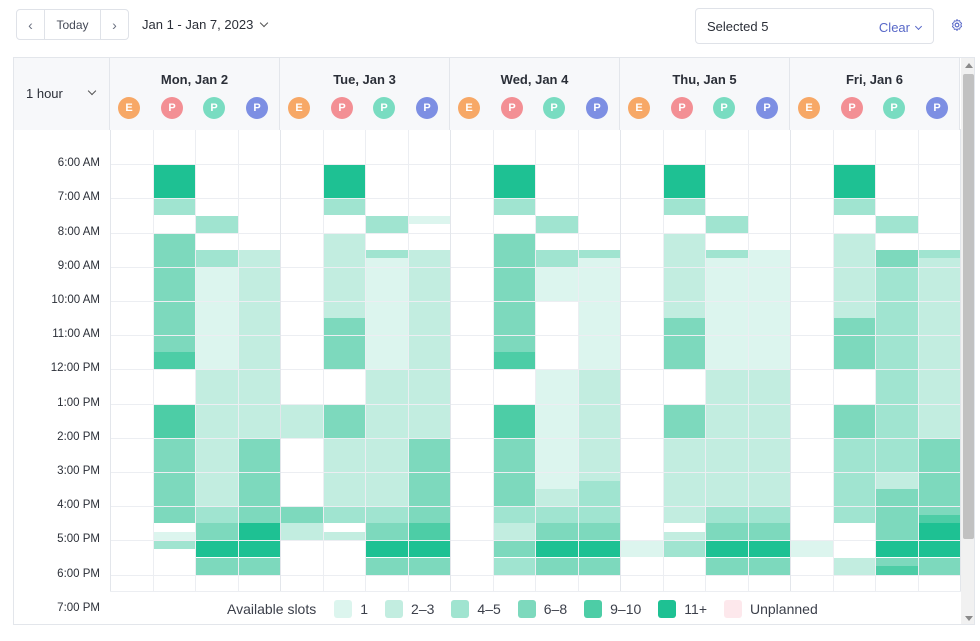 The image size is (980, 641). I want to click on scroll-thumb, so click(968, 306).